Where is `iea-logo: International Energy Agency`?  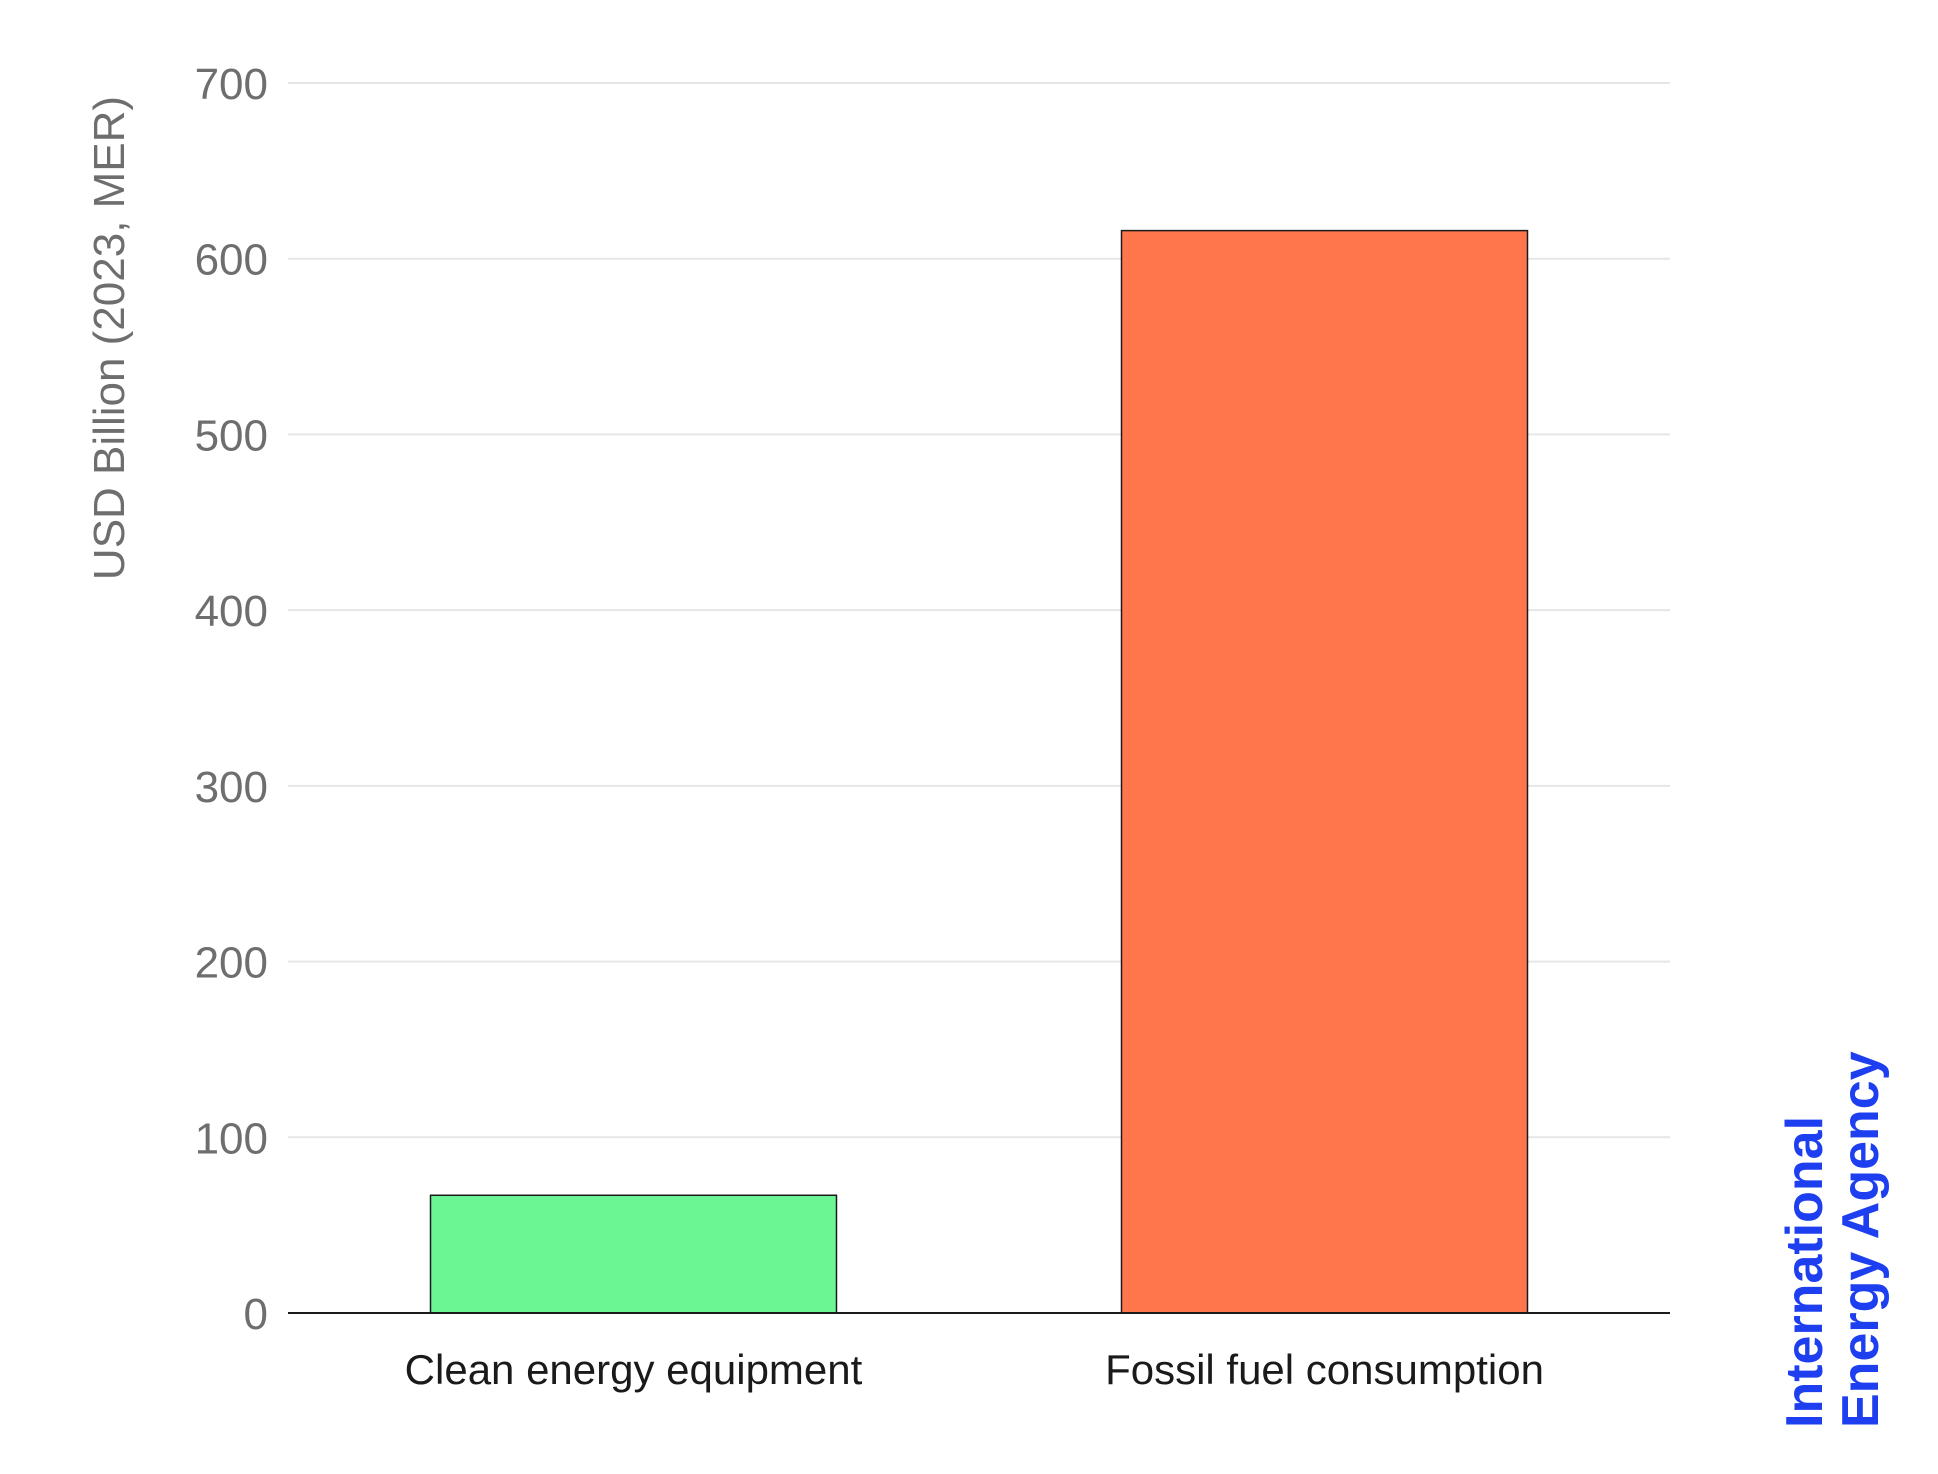
iea-logo: International Energy Agency is located at coordinates (1833, 1239).